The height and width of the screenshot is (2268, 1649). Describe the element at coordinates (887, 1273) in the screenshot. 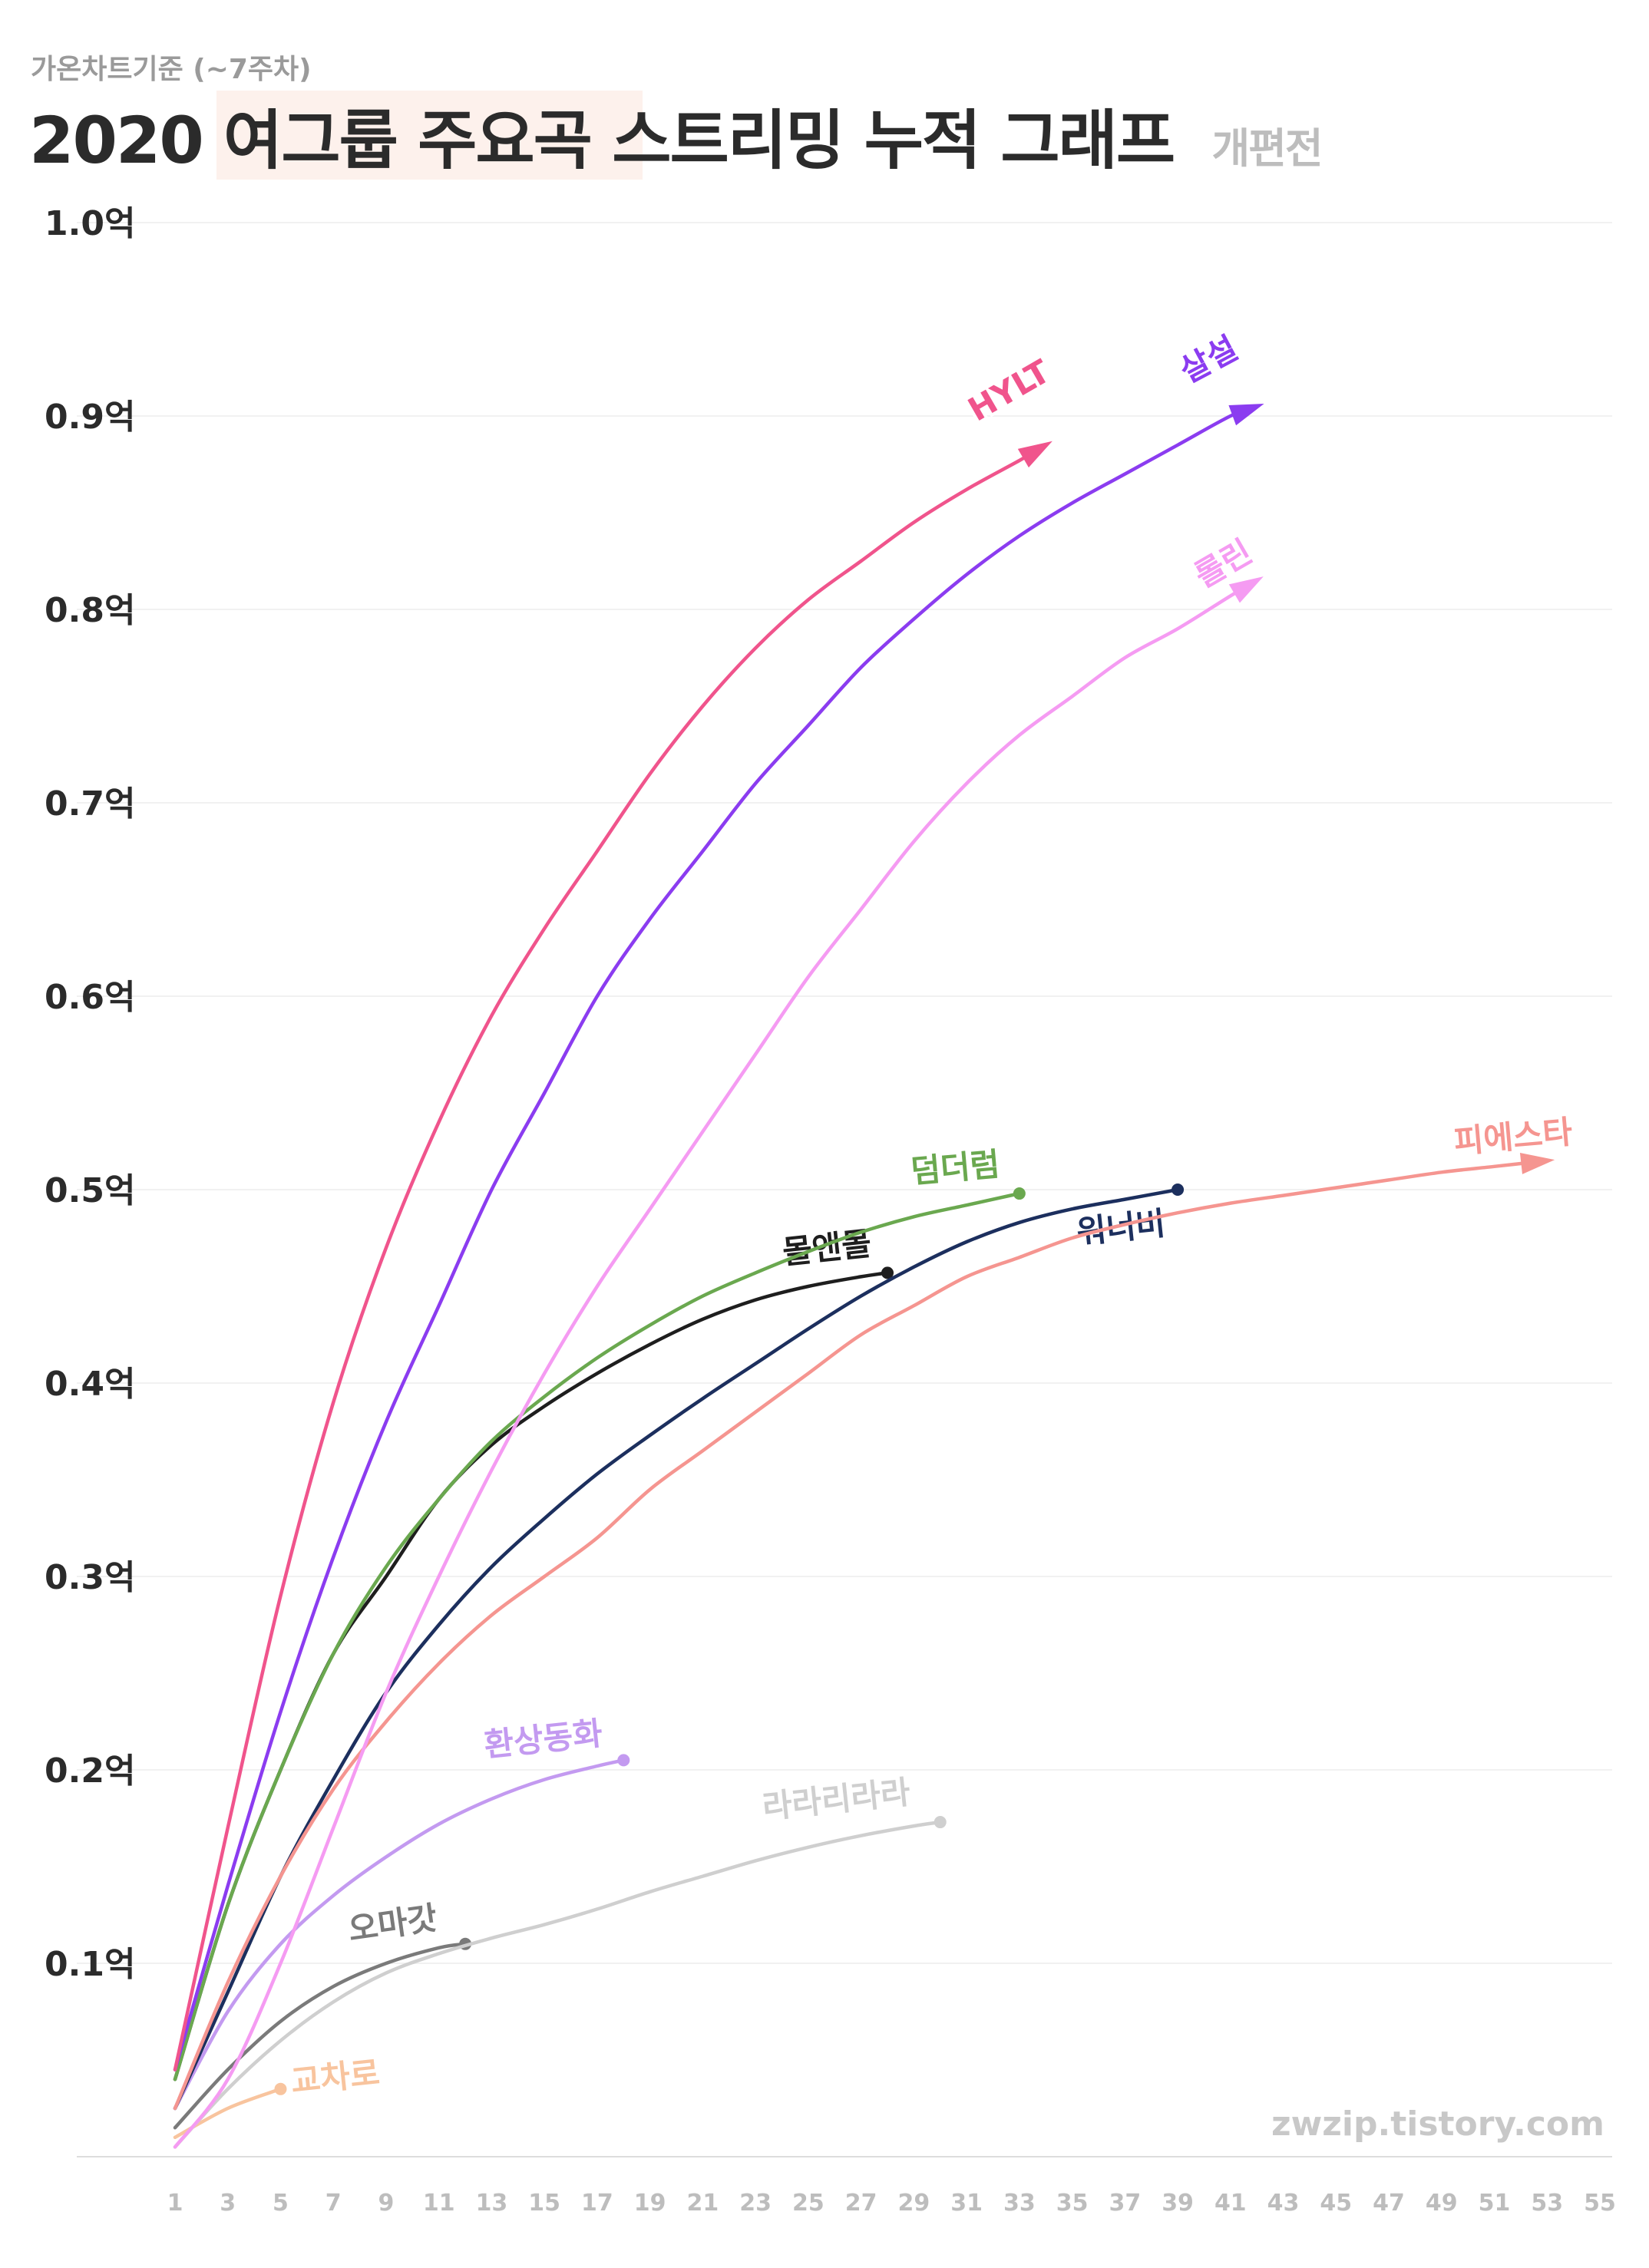

I see `series-7-endpoint` at that location.